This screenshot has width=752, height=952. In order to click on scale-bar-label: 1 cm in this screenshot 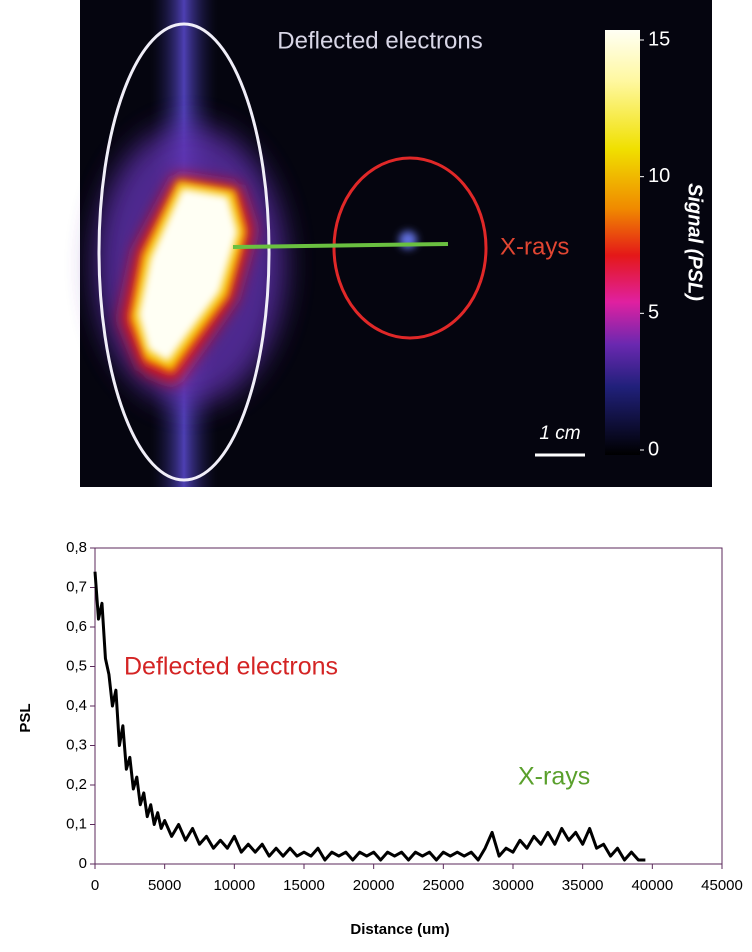, I will do `click(559, 433)`.